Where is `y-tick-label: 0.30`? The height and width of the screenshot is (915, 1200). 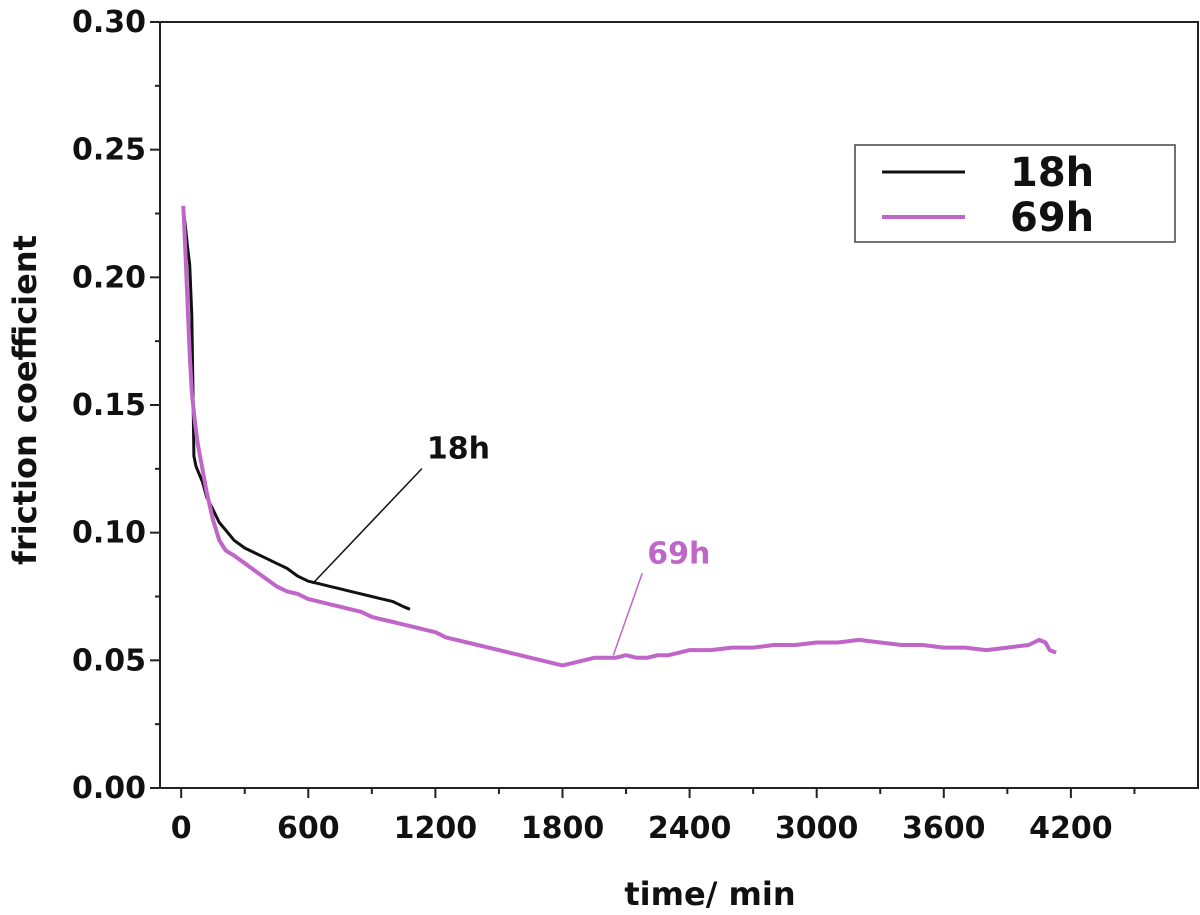 y-tick-label: 0.30 is located at coordinates (109, 22).